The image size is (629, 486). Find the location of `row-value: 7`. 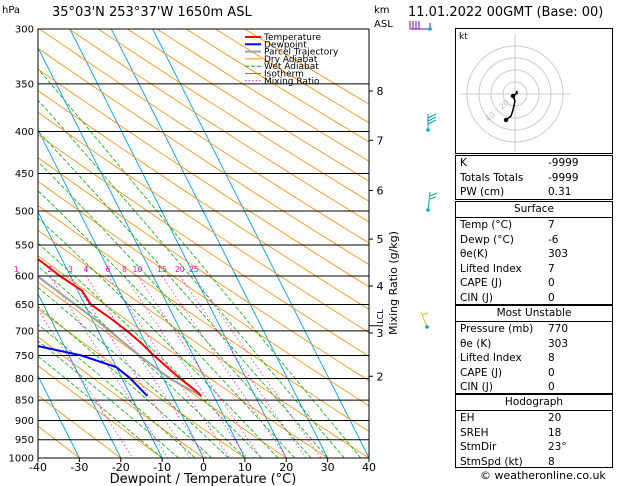

row-value: 7 is located at coordinates (551, 268).